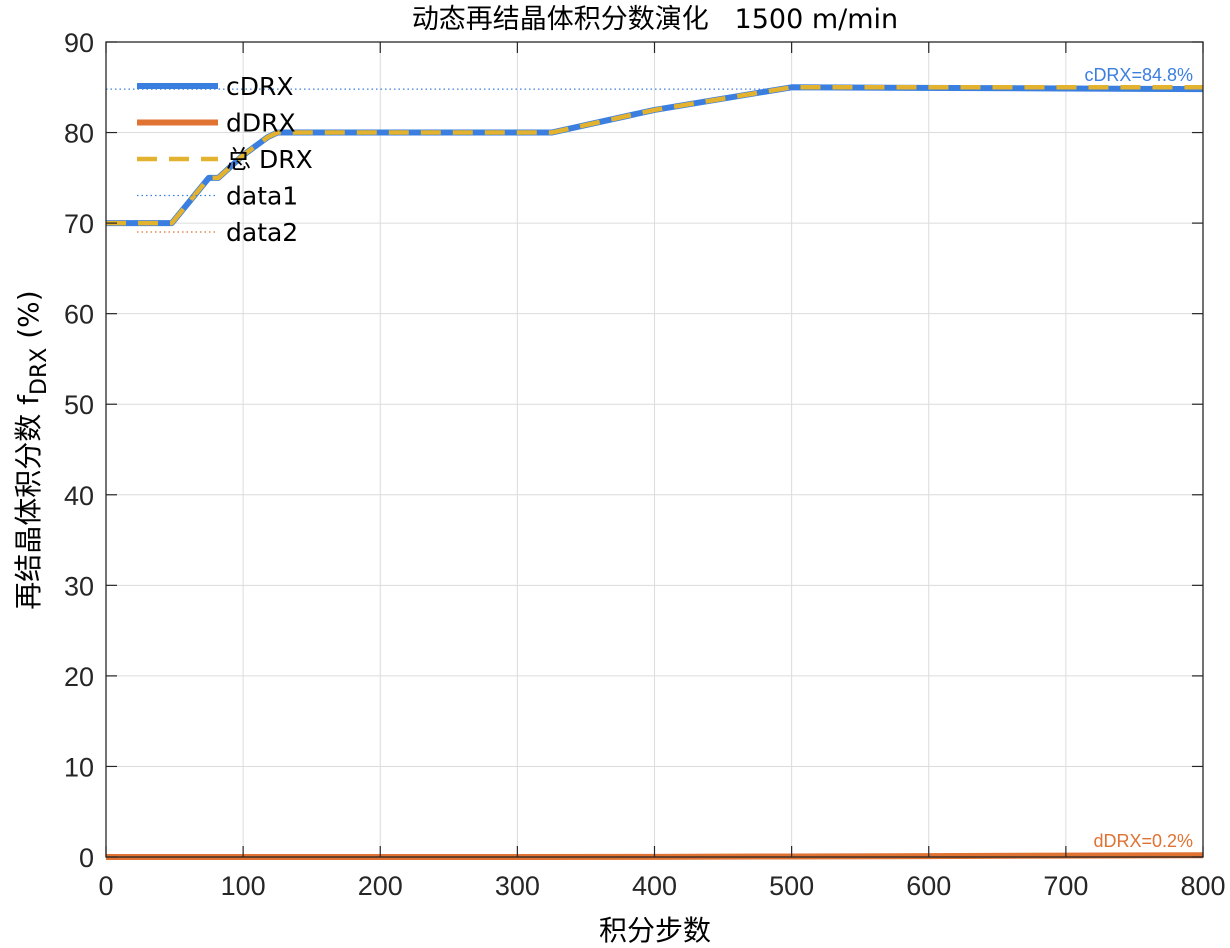 The image size is (1230, 948). Describe the element at coordinates (654, 155) in the screenshot. I see `series-line-总-DRX` at that location.